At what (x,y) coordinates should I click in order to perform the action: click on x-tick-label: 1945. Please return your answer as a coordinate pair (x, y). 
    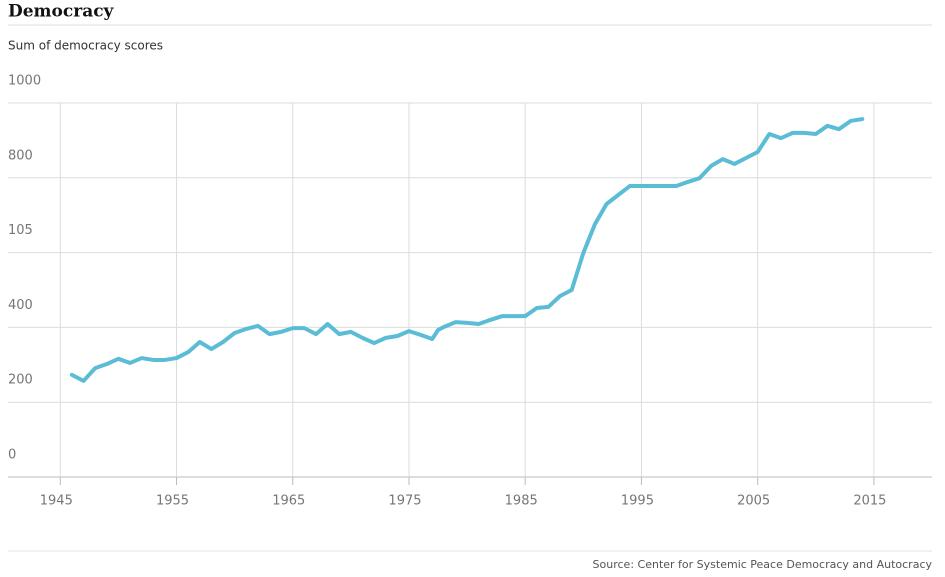
    Looking at the image, I should click on (56, 501).